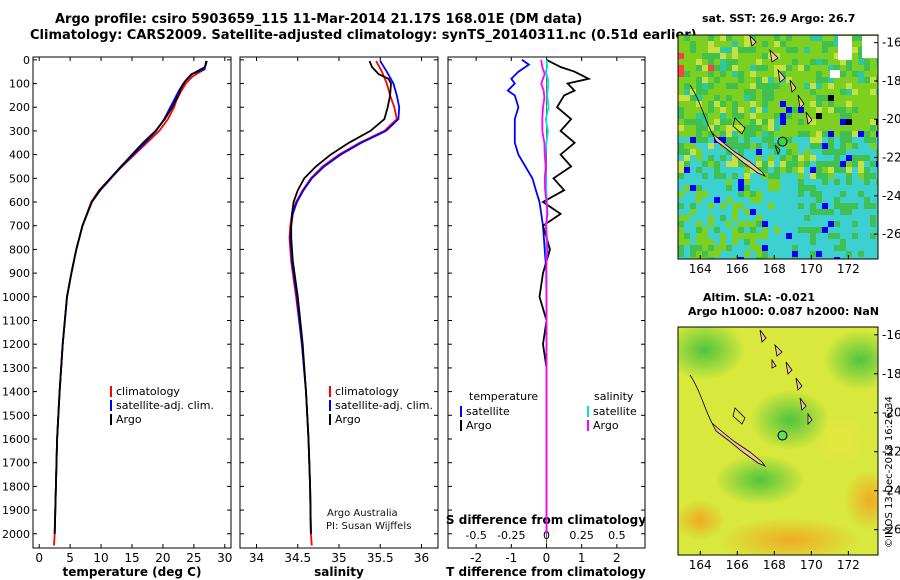 This screenshot has width=900, height=580. Describe the element at coordinates (16, 463) in the screenshot. I see `depth-tick-label: 1700` at that location.